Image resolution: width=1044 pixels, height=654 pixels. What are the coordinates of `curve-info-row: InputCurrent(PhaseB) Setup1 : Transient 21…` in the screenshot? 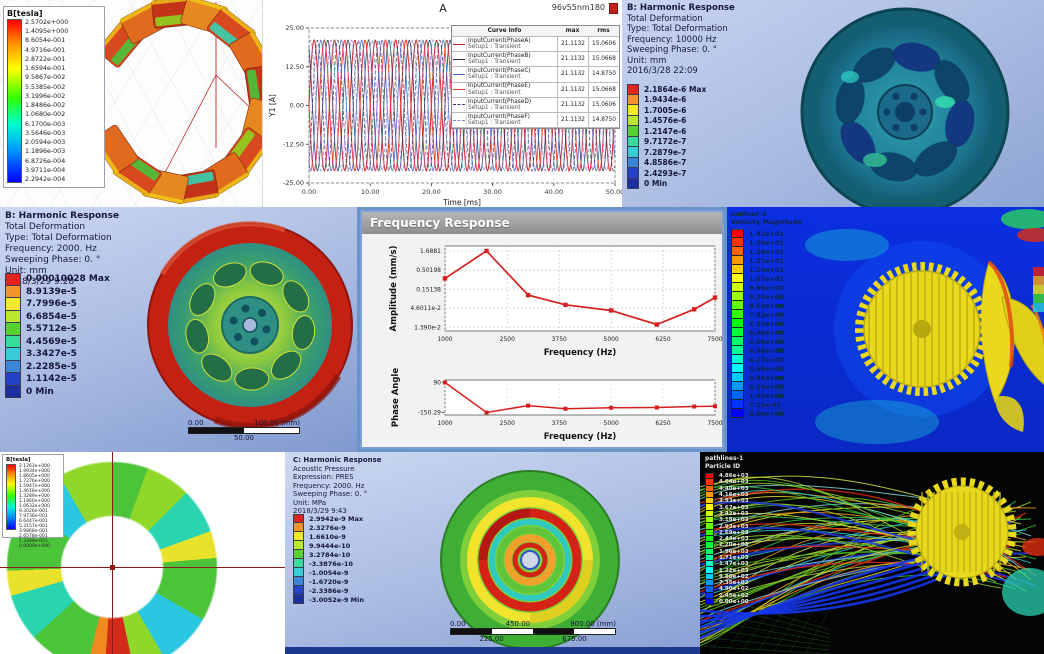 It's located at (535, 60).